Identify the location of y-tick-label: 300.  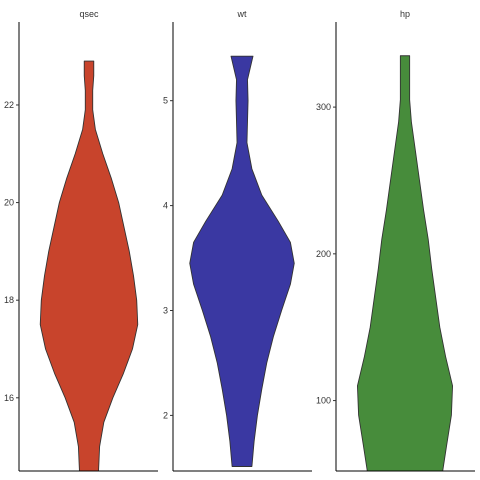
(323, 107).